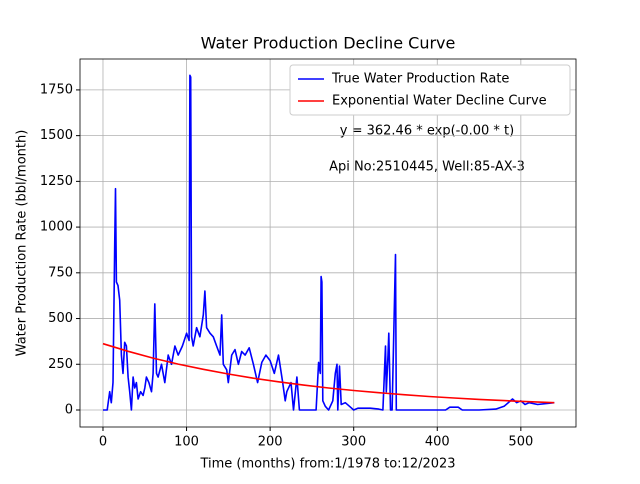 Image resolution: width=640 pixels, height=484 pixels. I want to click on x-axis-label: Time (months) from:1/1978 to:12/2023, so click(327, 464).